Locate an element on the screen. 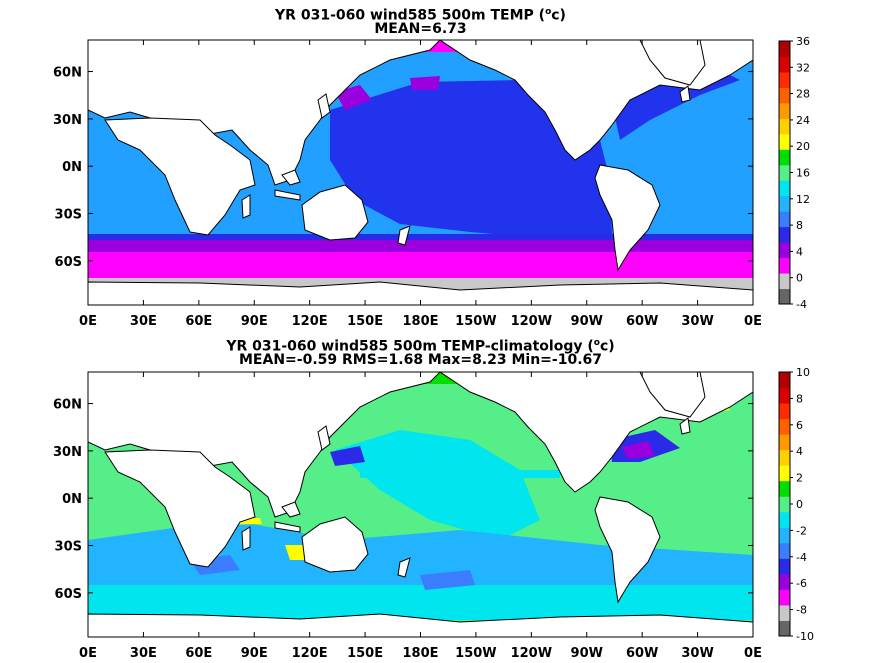  lon-tick-label: 120E is located at coordinates (310, 321).